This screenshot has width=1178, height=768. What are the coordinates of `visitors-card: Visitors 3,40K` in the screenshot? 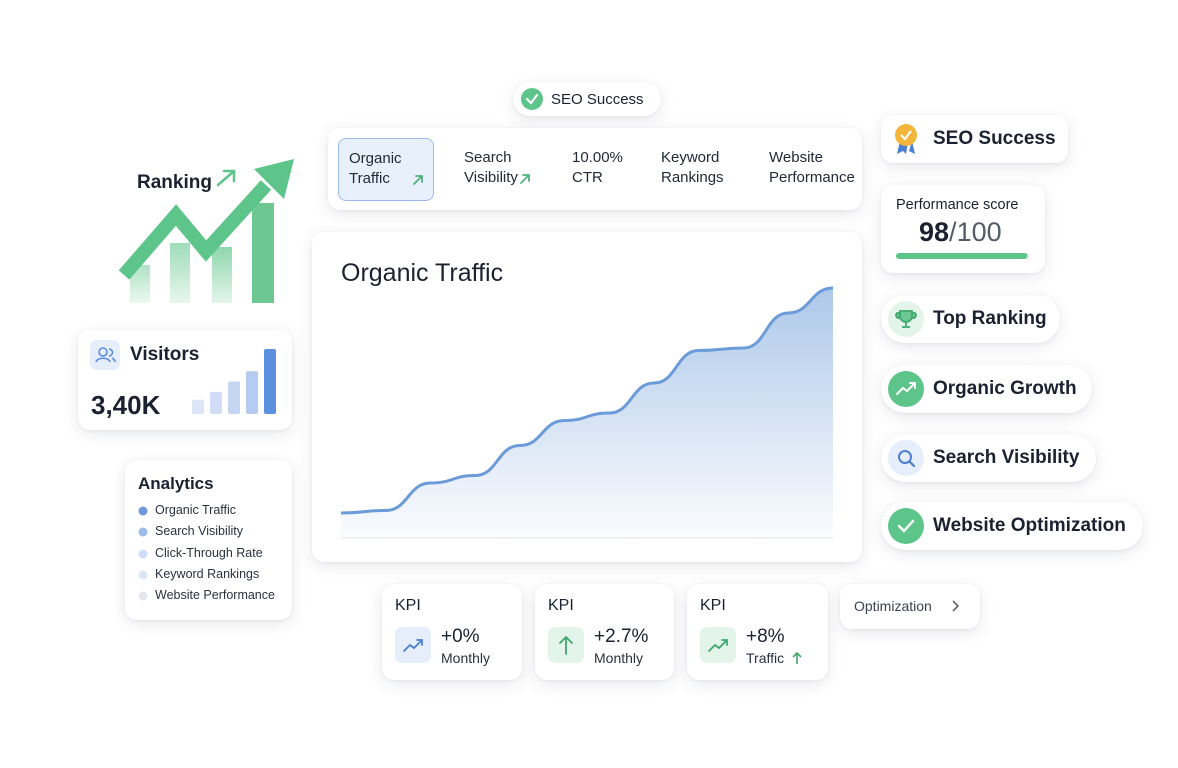 It's located at (185, 380).